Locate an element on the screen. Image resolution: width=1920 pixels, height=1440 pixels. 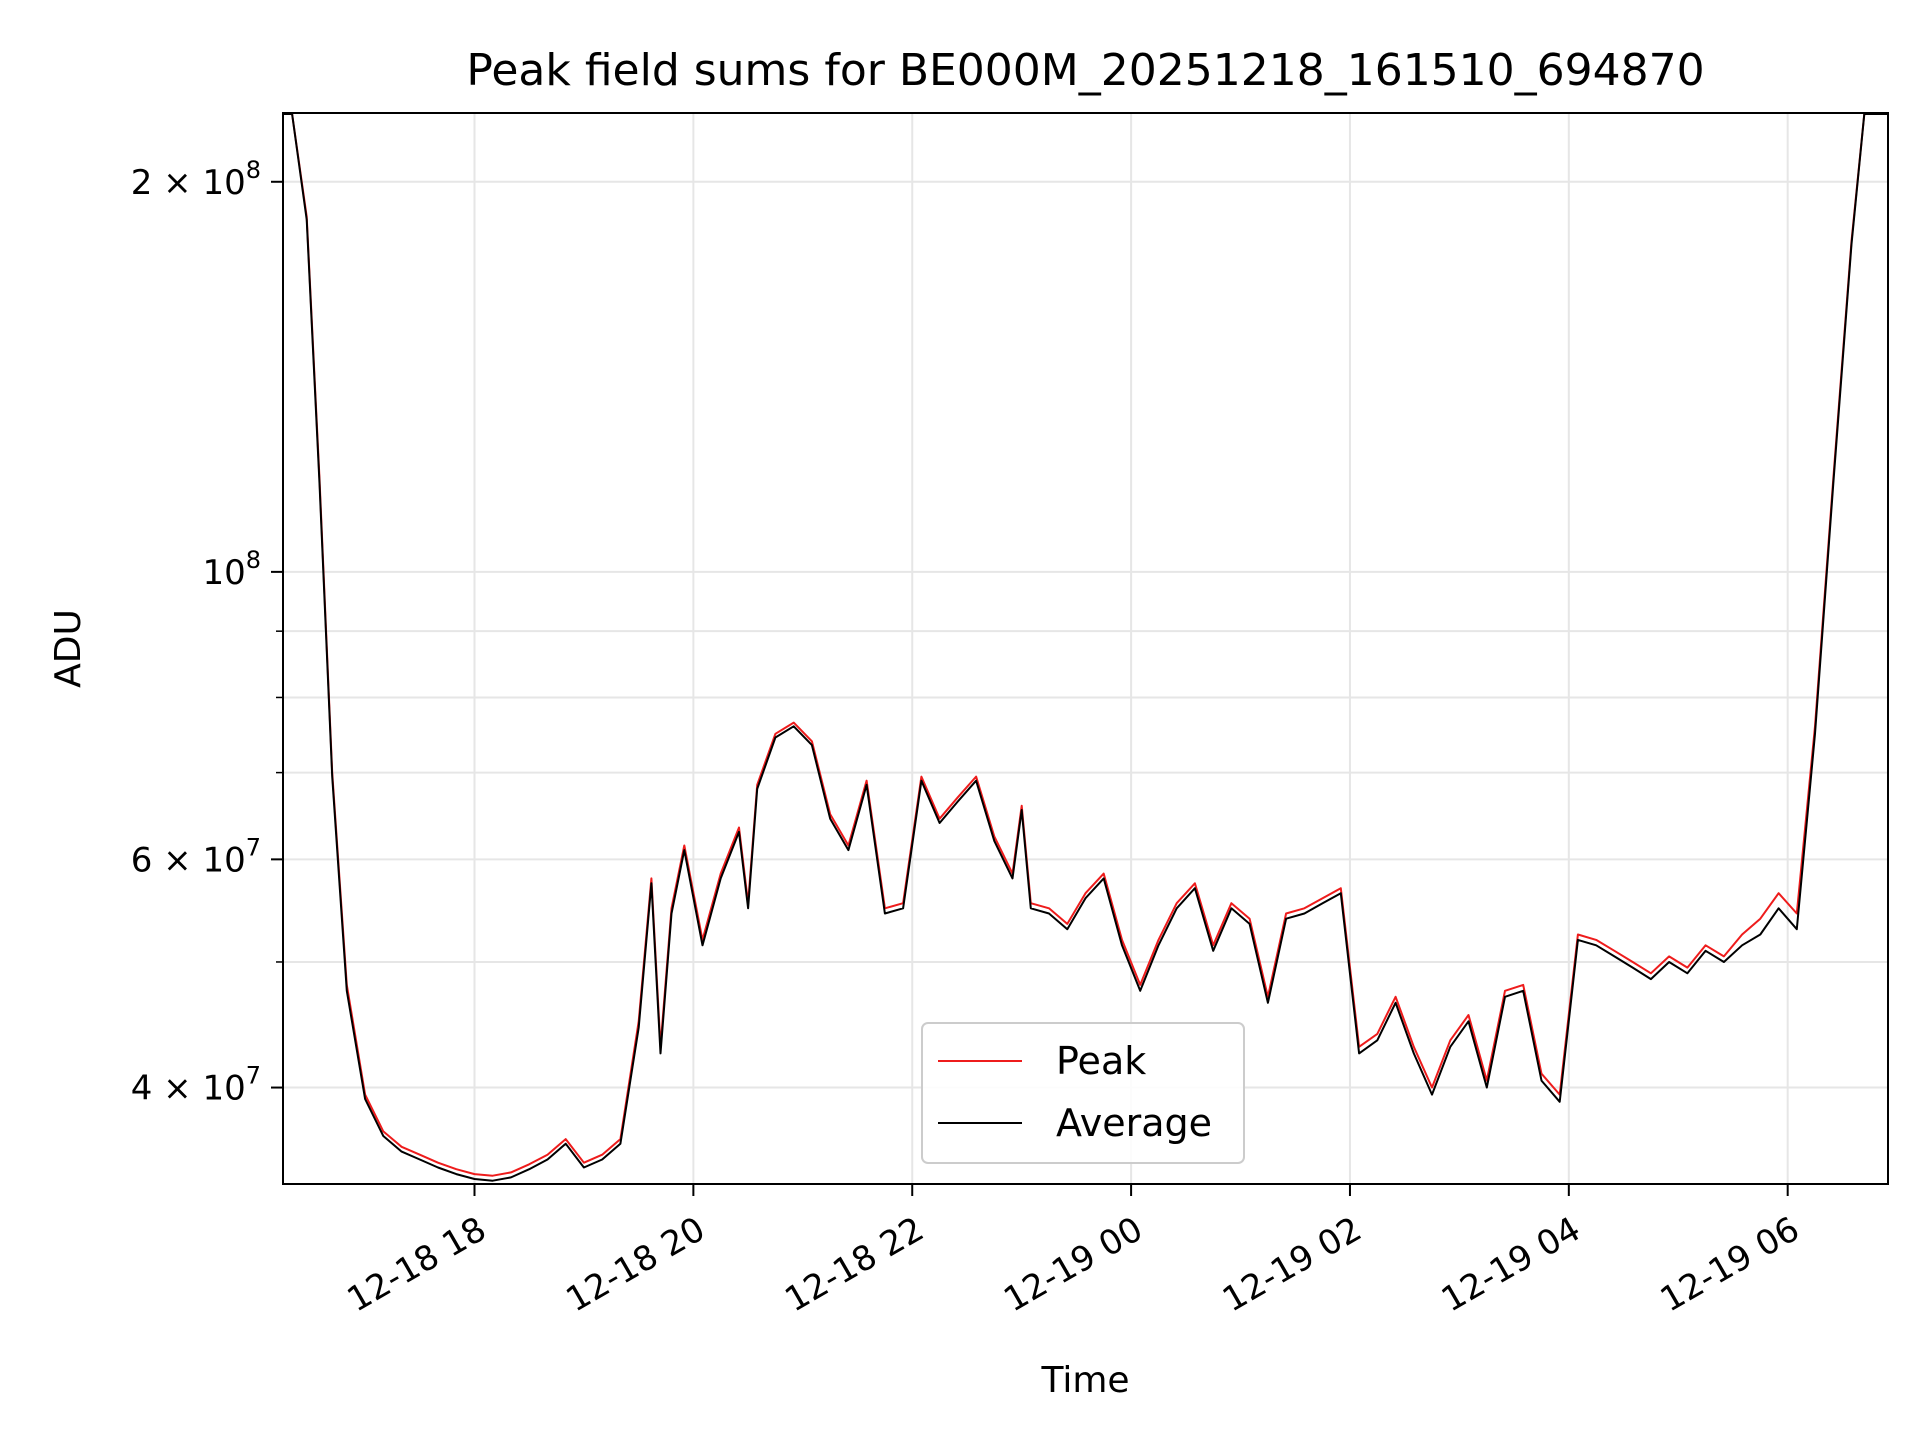
y-tick-label: 4 × 107 is located at coordinates (196, 1085).